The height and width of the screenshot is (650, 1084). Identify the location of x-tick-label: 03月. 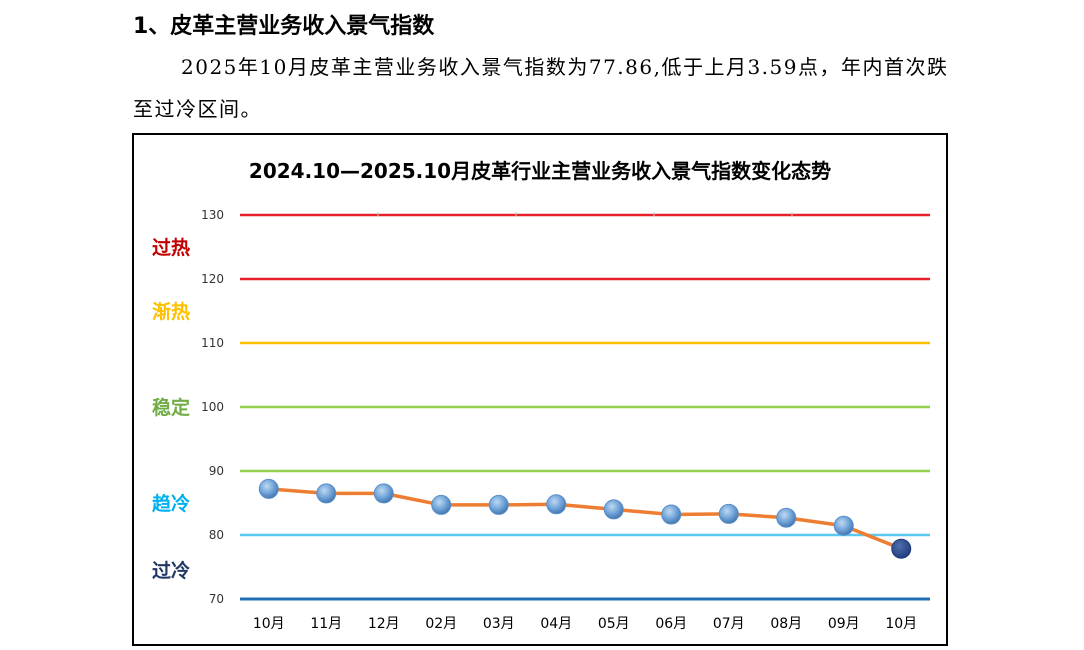
(499, 624).